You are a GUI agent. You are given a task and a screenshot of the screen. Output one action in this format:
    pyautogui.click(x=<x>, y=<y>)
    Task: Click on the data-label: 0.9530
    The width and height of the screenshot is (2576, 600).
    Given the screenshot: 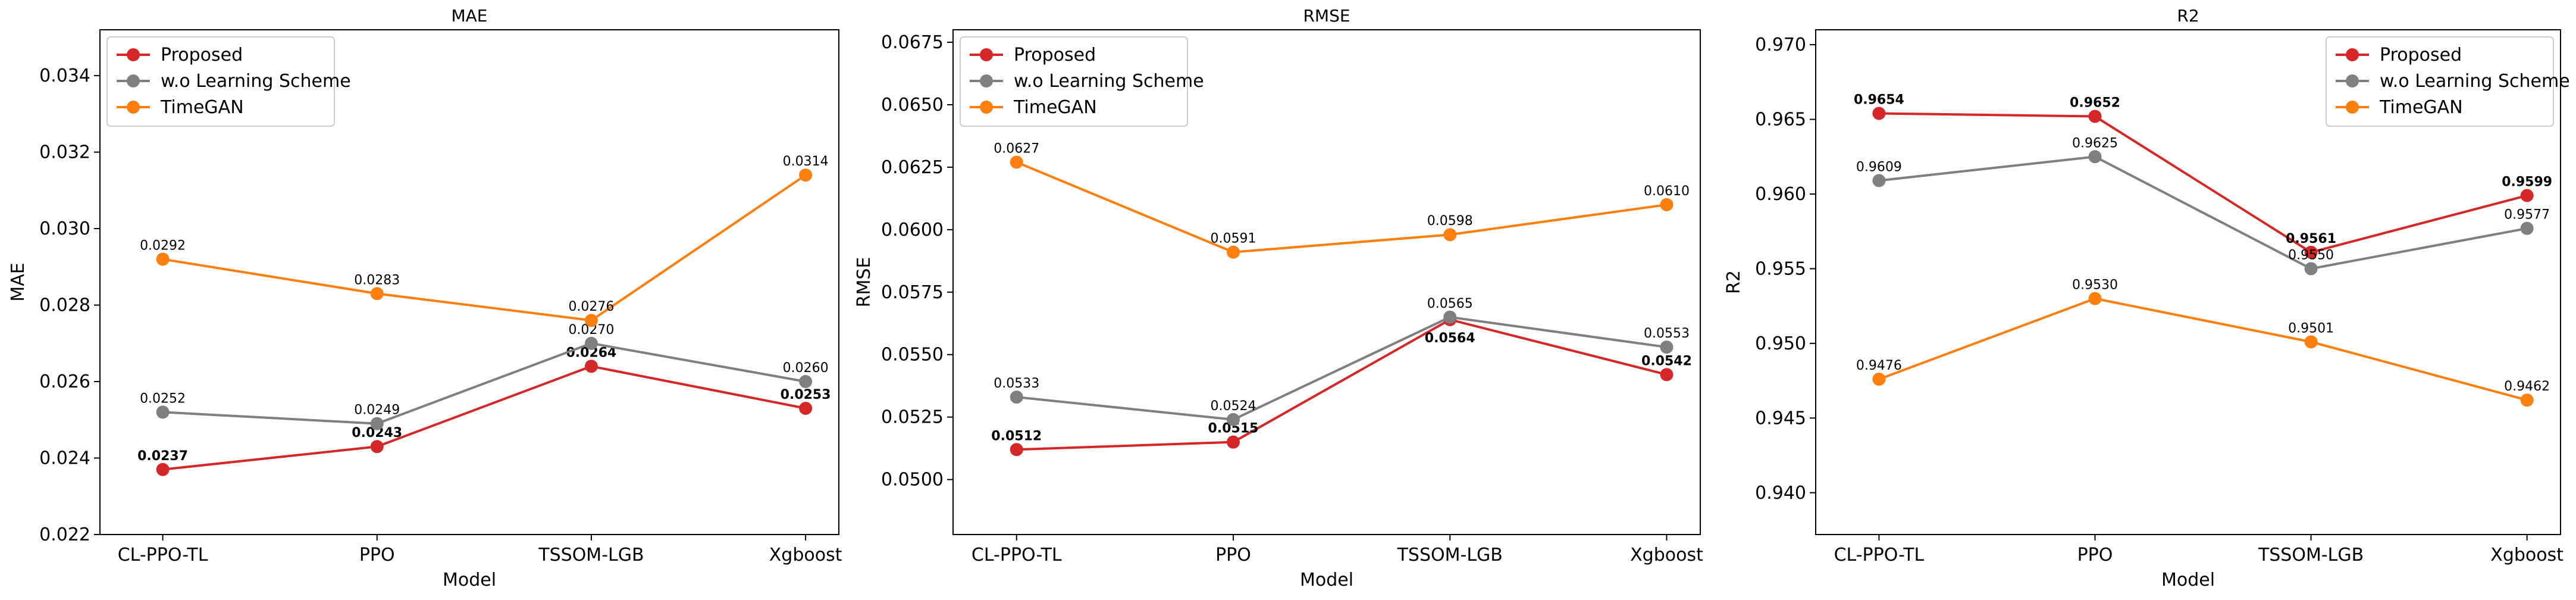 What is the action you would take?
    pyautogui.click(x=2095, y=285)
    